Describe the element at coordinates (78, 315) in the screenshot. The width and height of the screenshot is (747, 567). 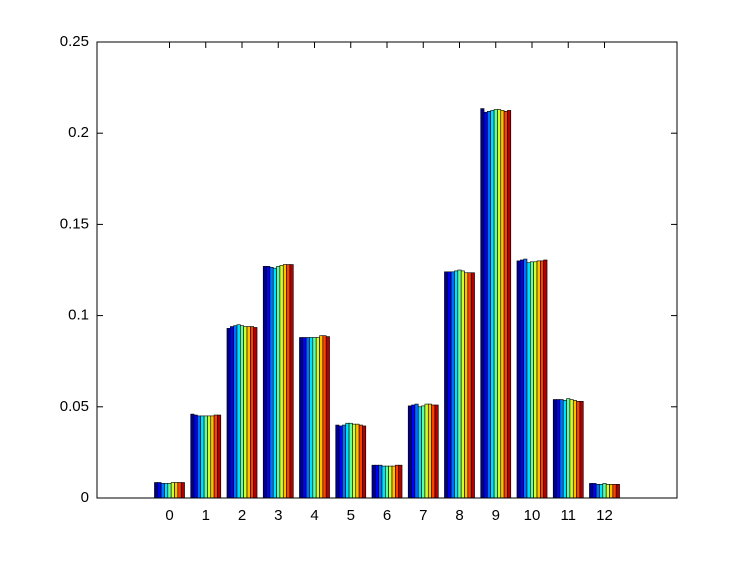
I see `y-tick-label: 0.1` at that location.